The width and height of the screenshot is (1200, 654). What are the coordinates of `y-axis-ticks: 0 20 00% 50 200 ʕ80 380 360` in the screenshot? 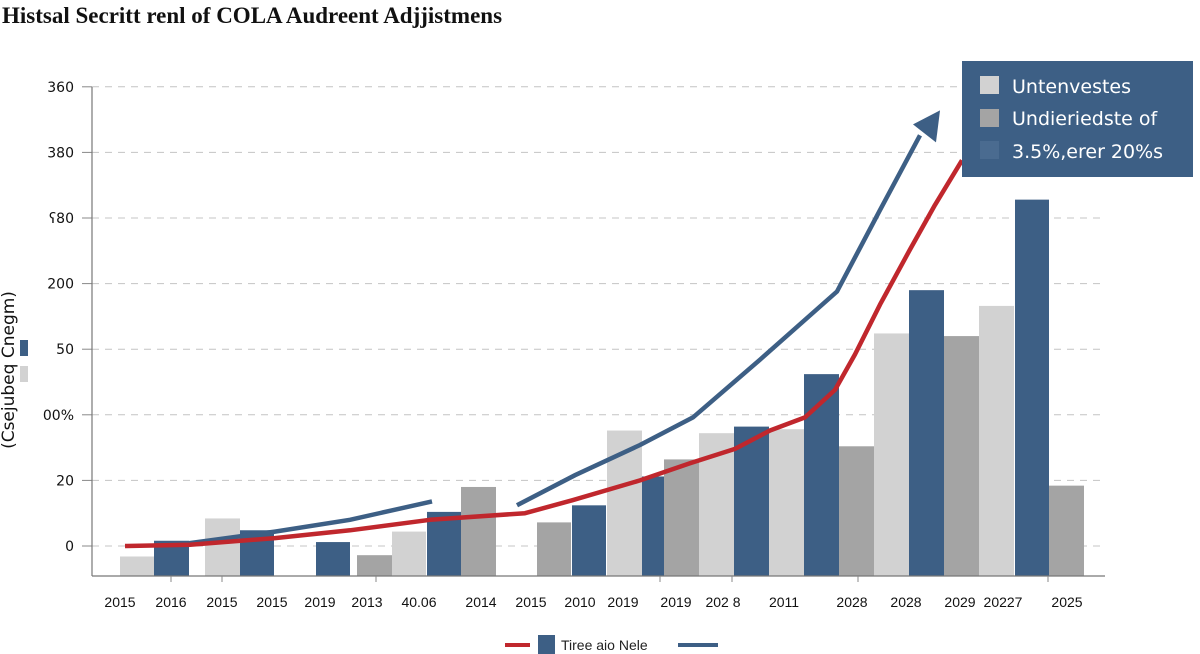 It's located at (67, 317).